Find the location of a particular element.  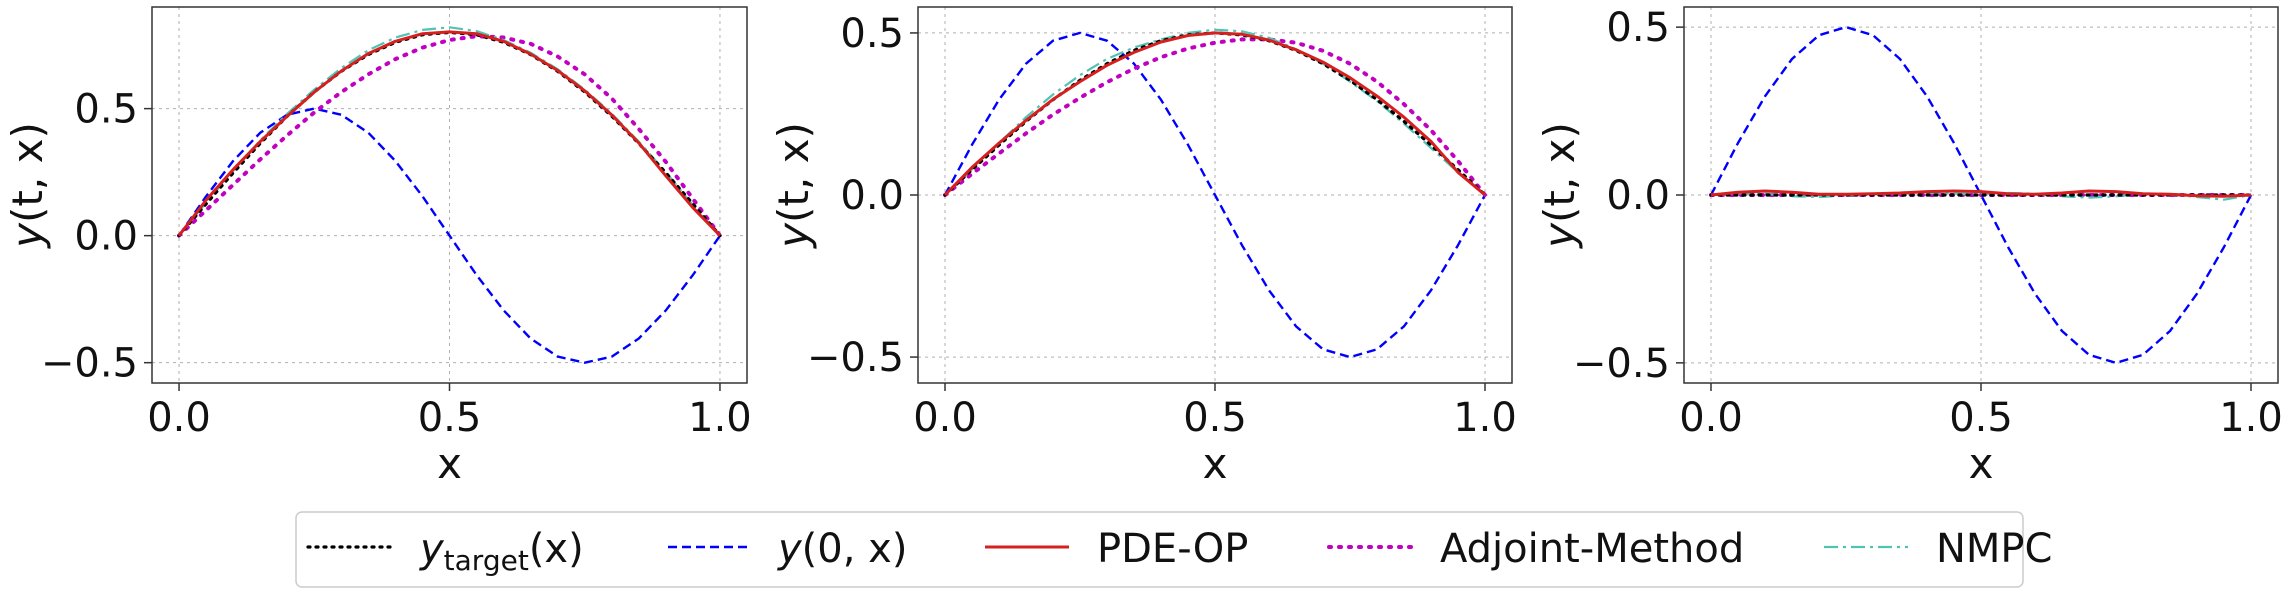

legend-entry-initial: y(0, x) is located at coordinates (787, 549).